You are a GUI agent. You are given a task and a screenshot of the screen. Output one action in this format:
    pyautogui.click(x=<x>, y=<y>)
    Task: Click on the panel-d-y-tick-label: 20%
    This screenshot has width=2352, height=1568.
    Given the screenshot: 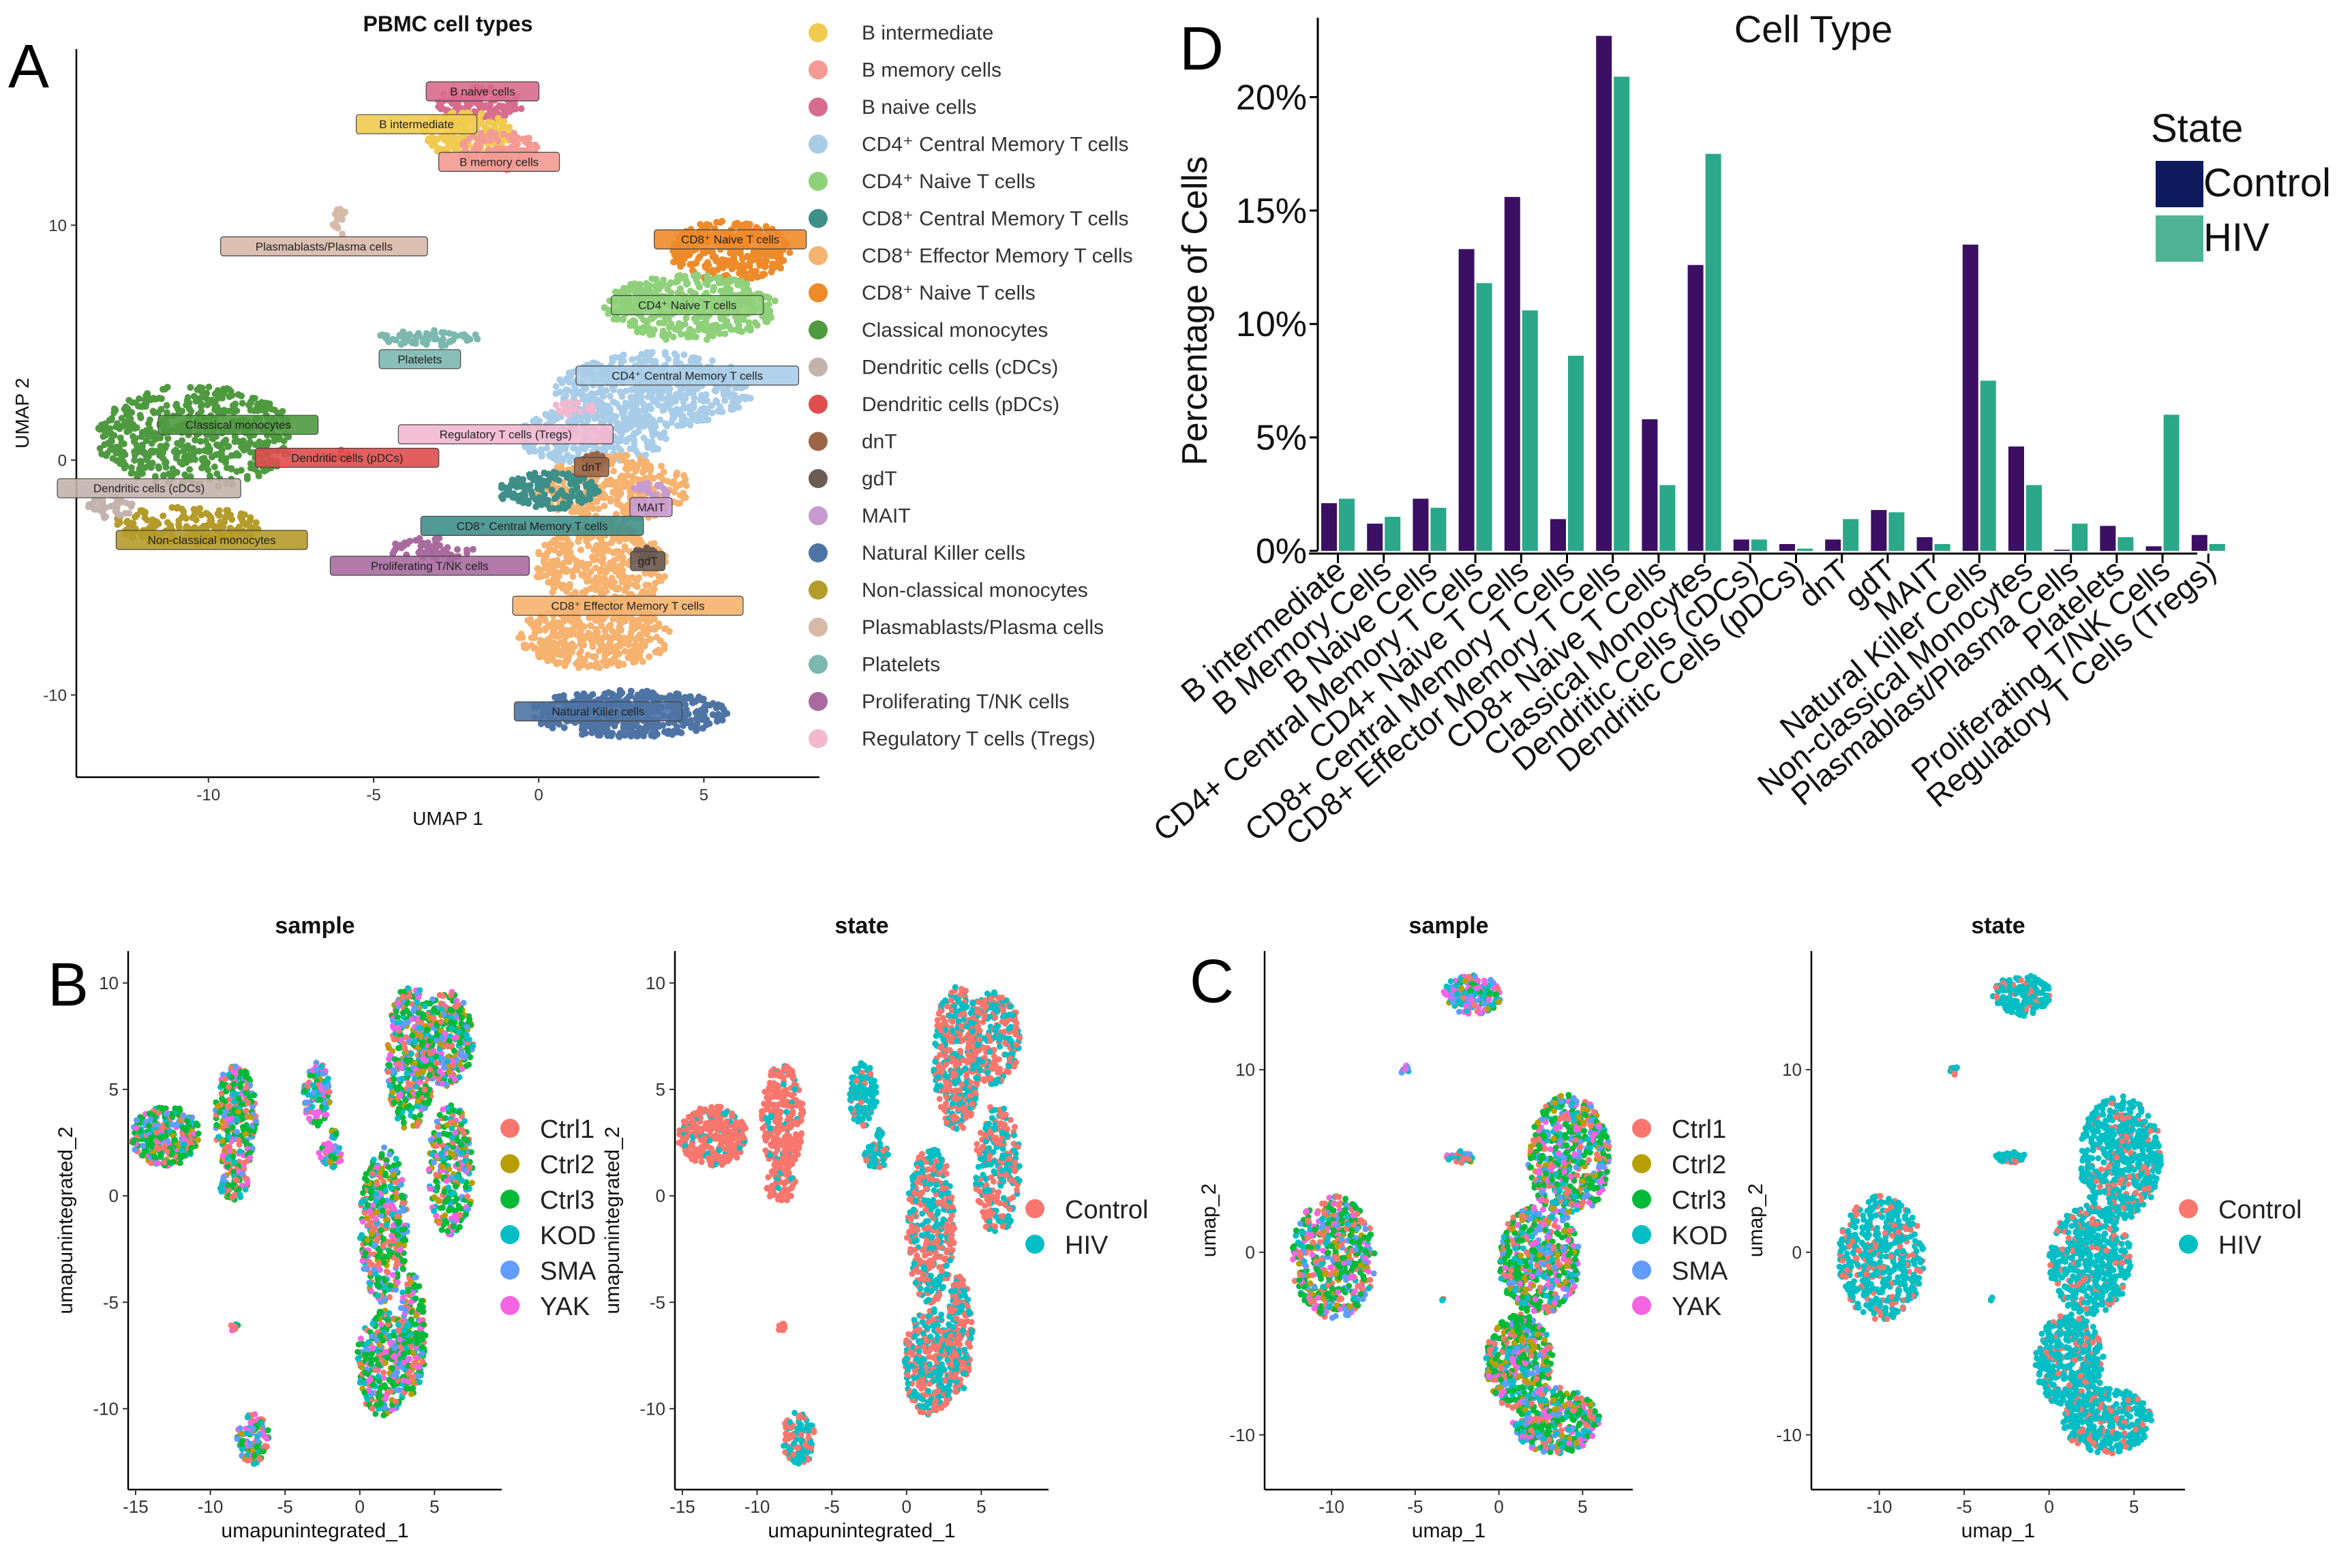 What is the action you would take?
    pyautogui.click(x=1271, y=98)
    